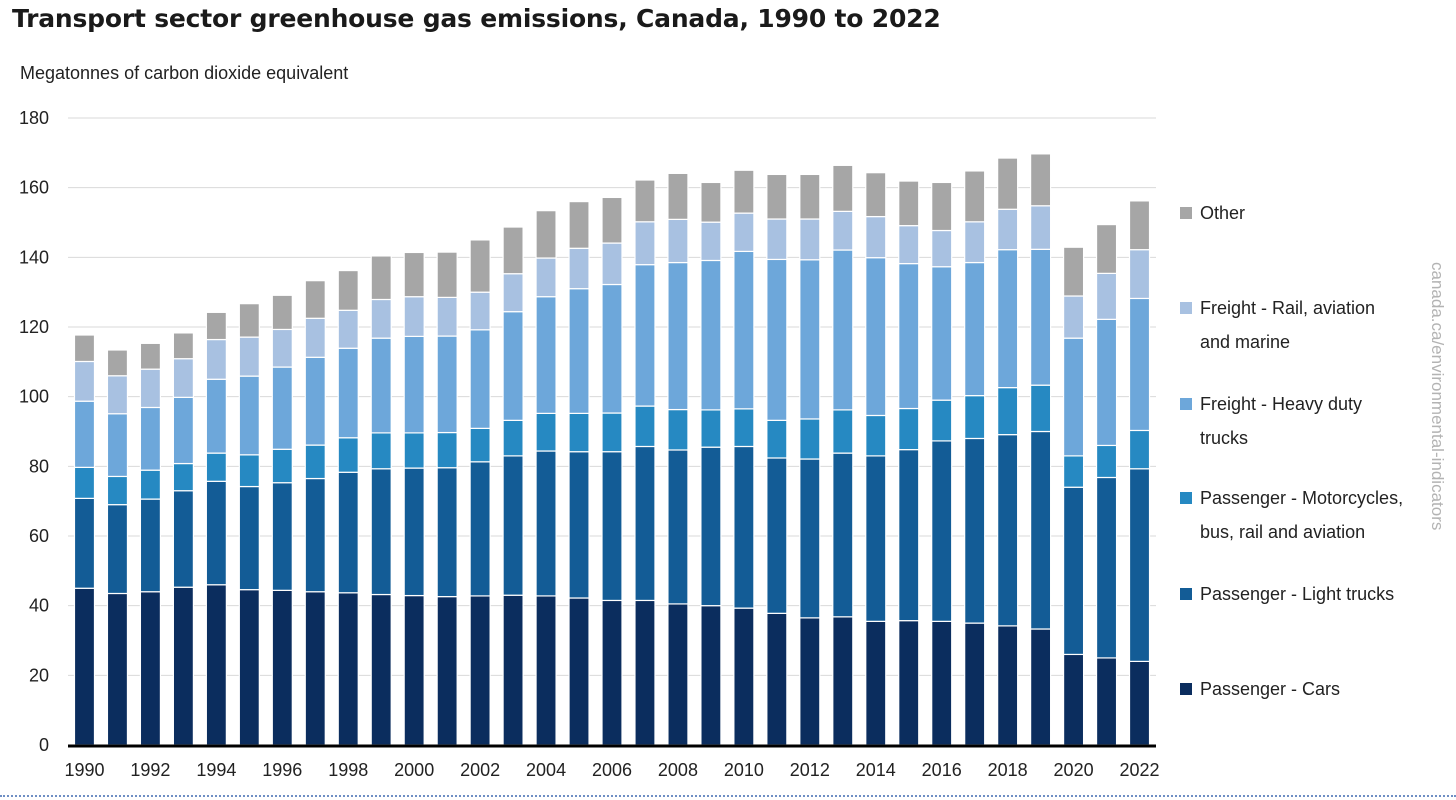 The image size is (1456, 800). I want to click on legend-swatch, so click(1186, 594).